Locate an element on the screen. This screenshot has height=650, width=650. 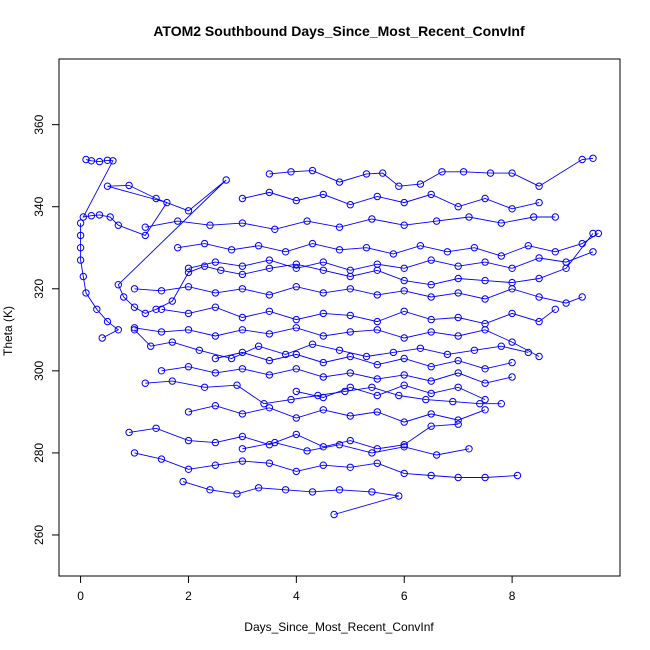
x-axis: 0 2 4 6 8 is located at coordinates (296, 589).